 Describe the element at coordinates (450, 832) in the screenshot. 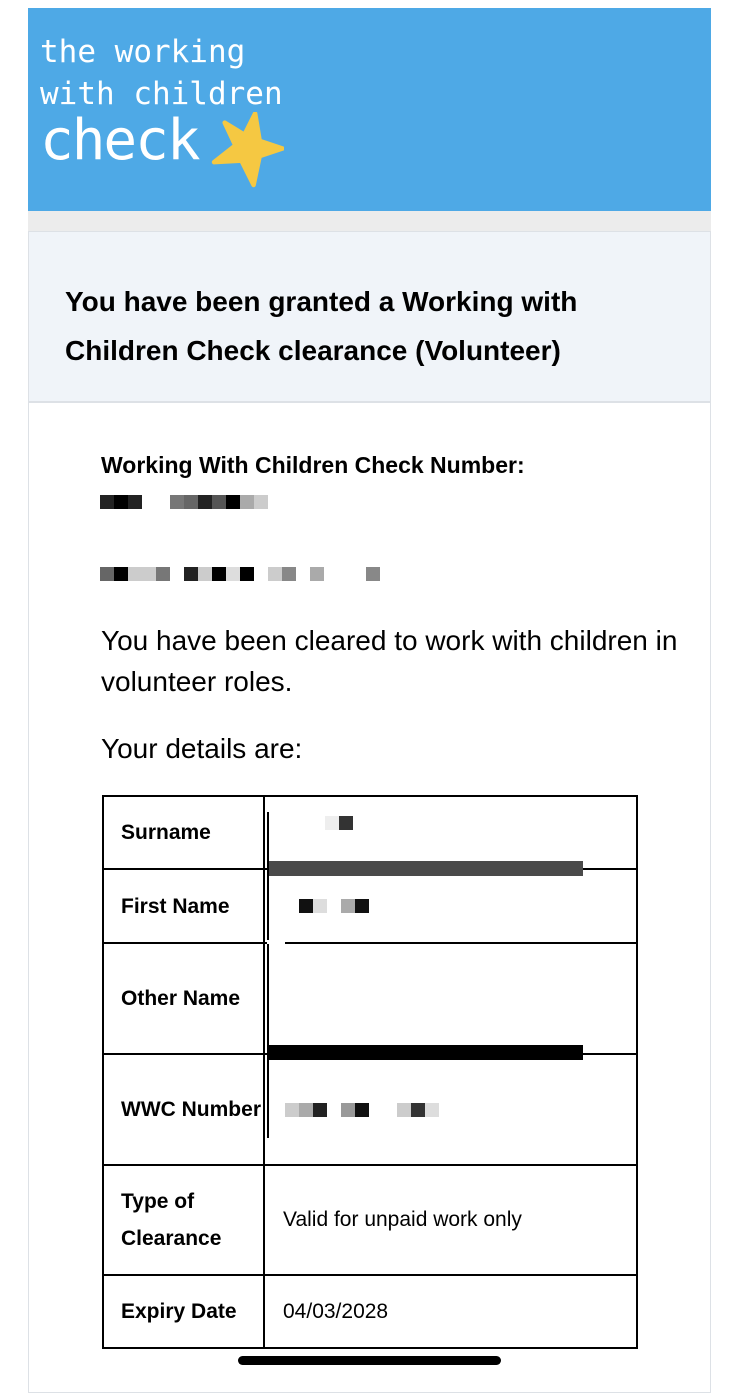

I see `surname-value` at that location.